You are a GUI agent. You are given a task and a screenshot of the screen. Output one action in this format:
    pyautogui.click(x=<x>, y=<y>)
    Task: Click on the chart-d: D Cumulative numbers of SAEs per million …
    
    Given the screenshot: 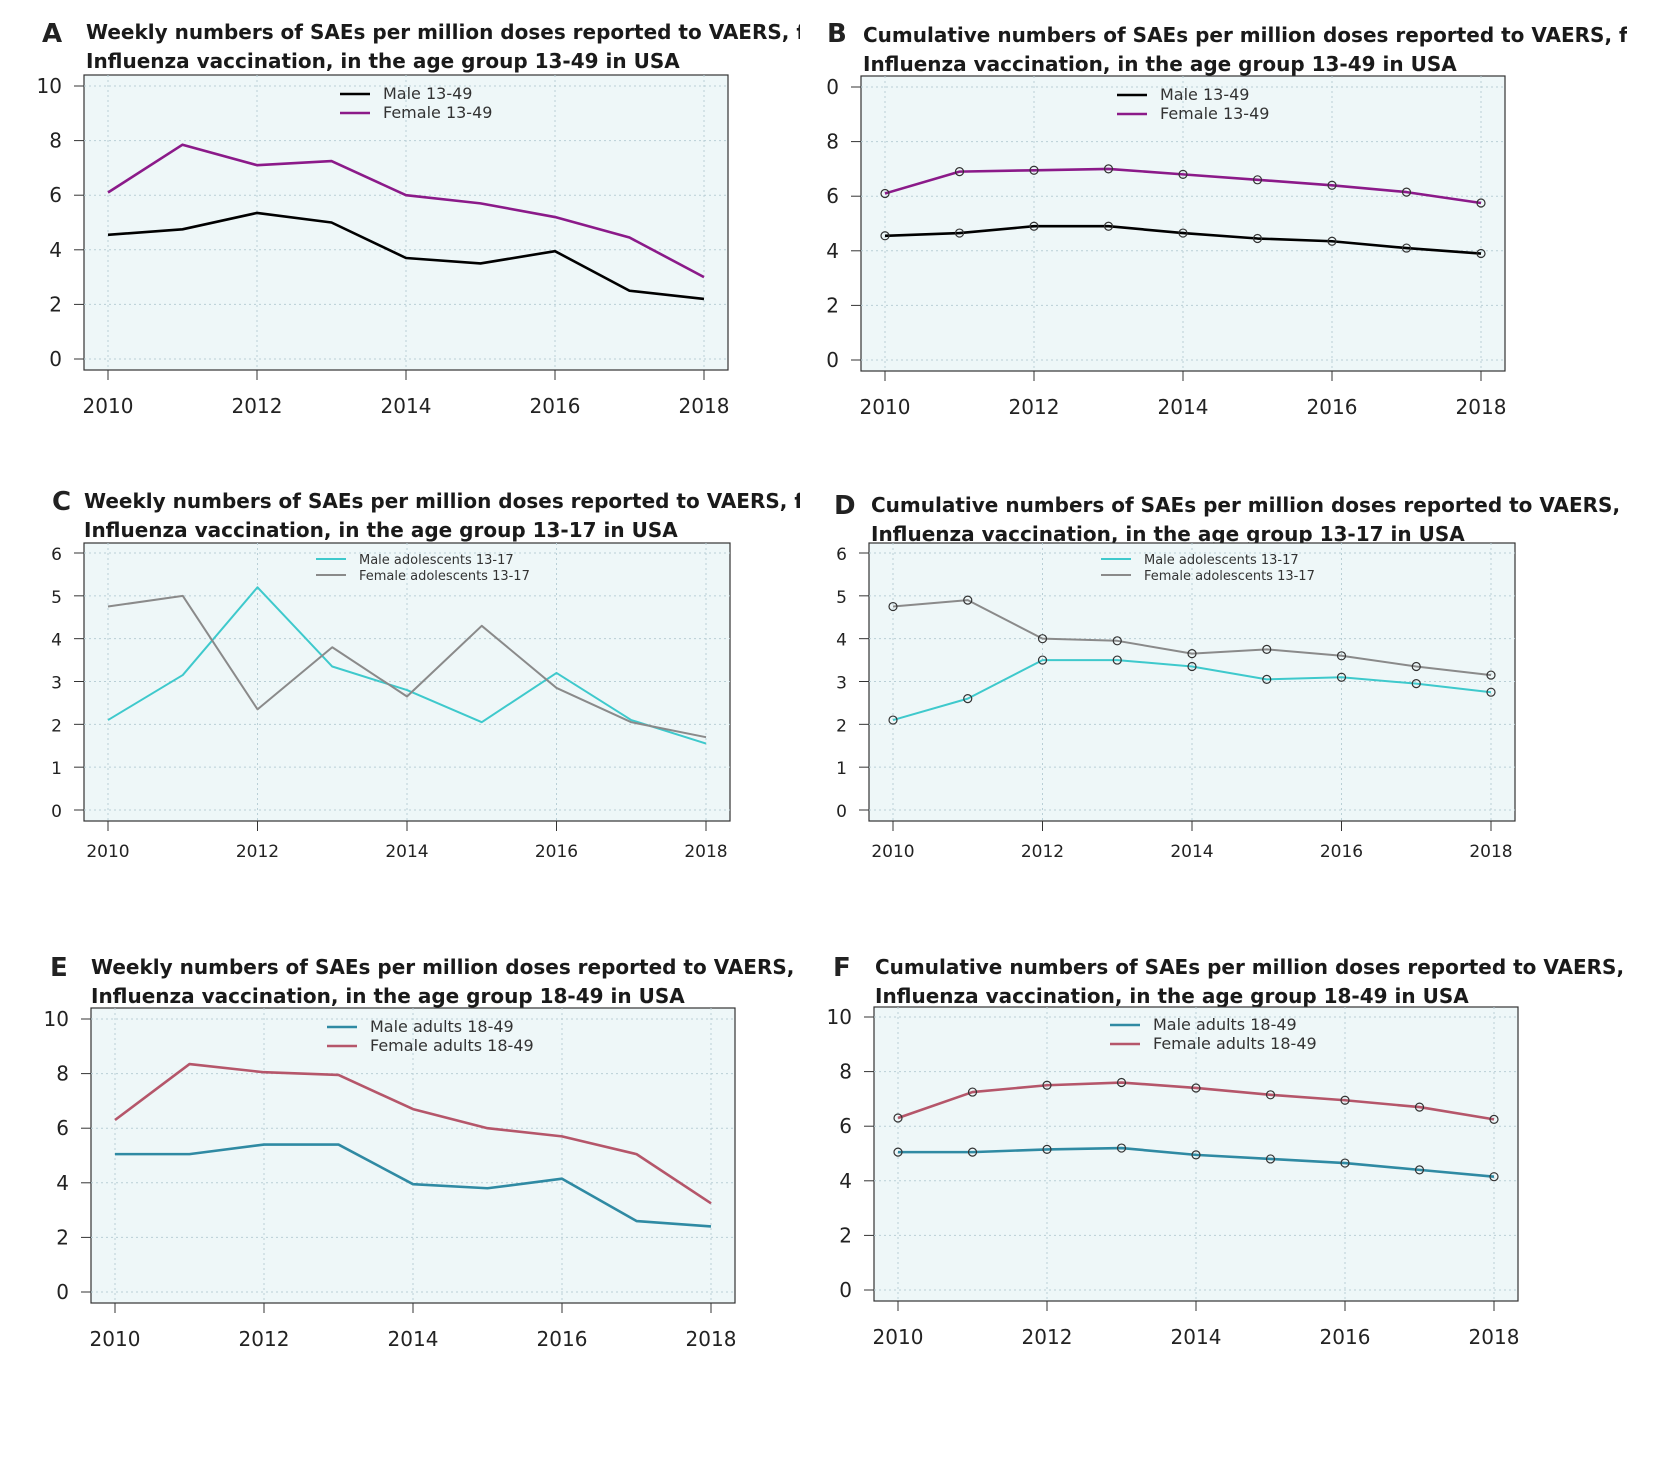 What is the action you would take?
    pyautogui.click(x=1230, y=676)
    